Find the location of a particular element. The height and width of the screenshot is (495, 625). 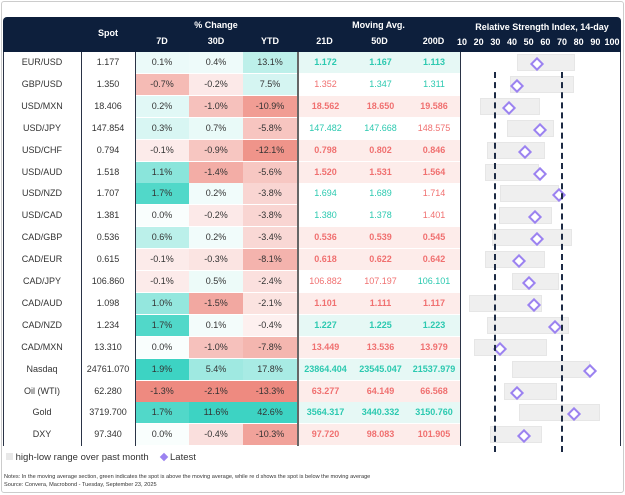

cell-spot: 3719.700 is located at coordinates (108, 412).